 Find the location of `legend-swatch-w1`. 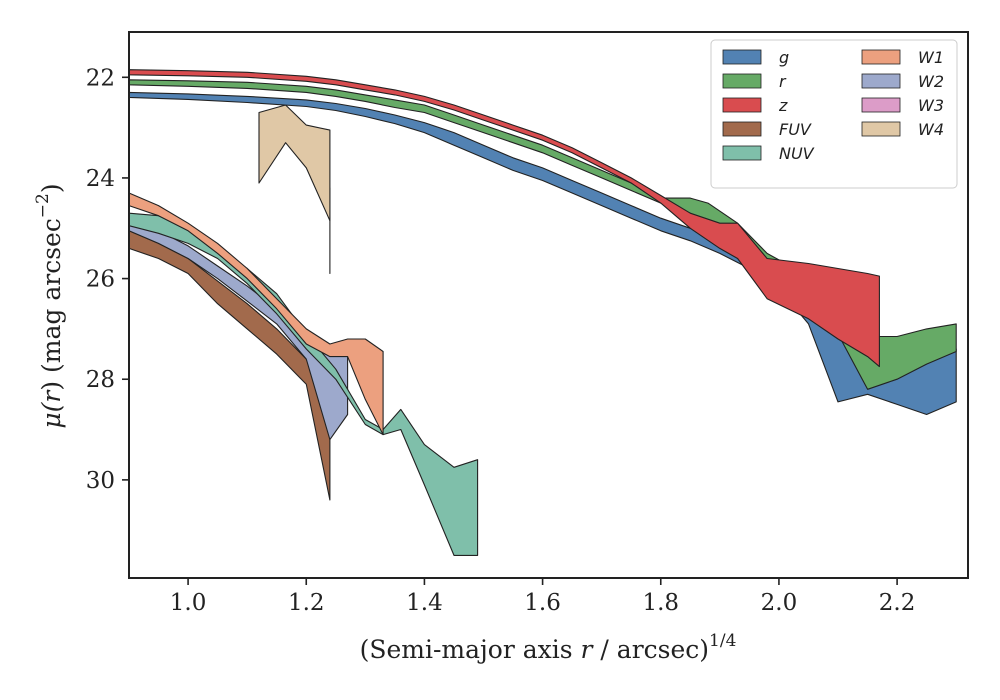

legend-swatch-w1 is located at coordinates (881, 57).